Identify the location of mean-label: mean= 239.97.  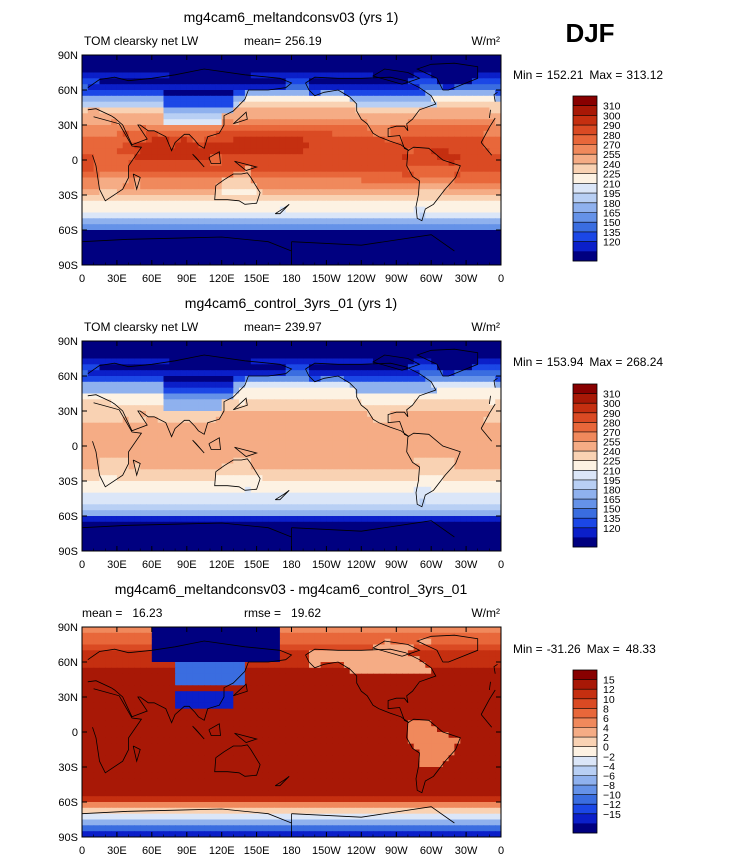
(283, 327).